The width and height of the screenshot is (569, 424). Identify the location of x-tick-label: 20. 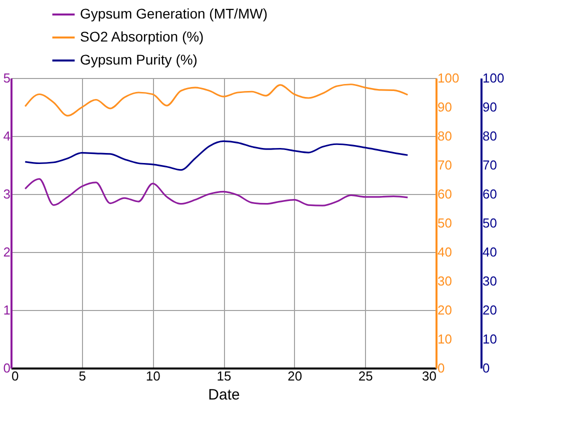
(295, 376).